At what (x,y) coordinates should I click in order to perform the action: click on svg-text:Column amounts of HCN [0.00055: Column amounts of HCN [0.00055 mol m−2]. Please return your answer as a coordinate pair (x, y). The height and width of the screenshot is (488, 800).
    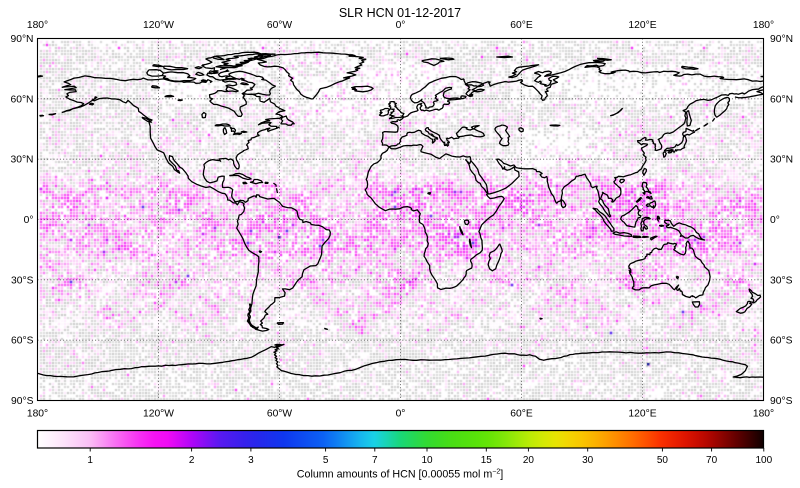
    Looking at the image, I should click on (400, 475).